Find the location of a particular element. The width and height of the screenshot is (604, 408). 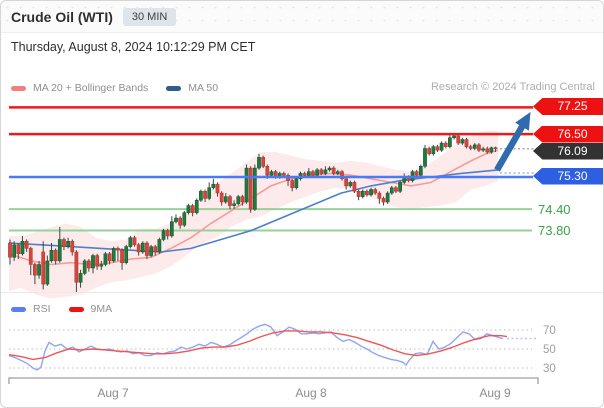

rsi-panel: 70 50 30 is located at coordinates (282, 349).